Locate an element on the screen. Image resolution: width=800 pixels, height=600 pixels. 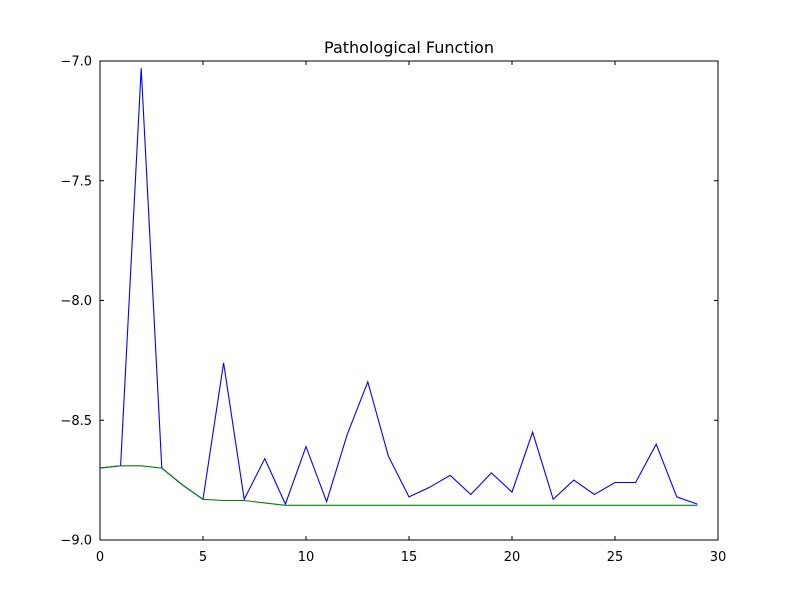
x-tick-label: 0 is located at coordinates (100, 557).